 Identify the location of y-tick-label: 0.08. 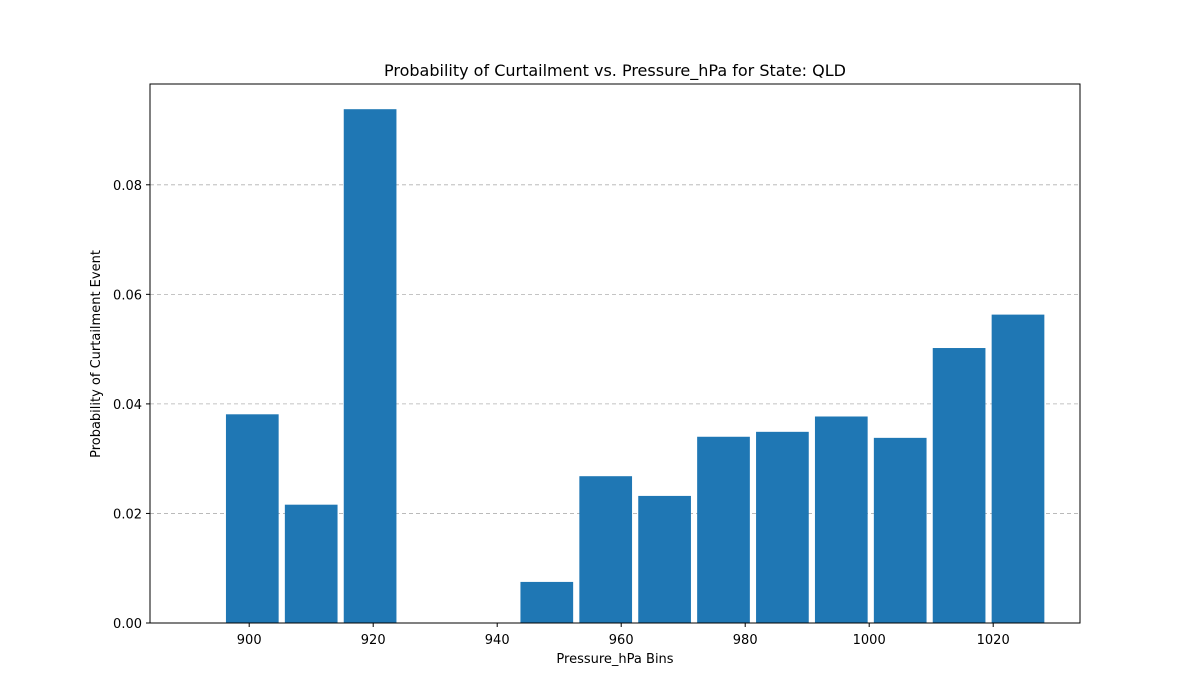
(127, 186).